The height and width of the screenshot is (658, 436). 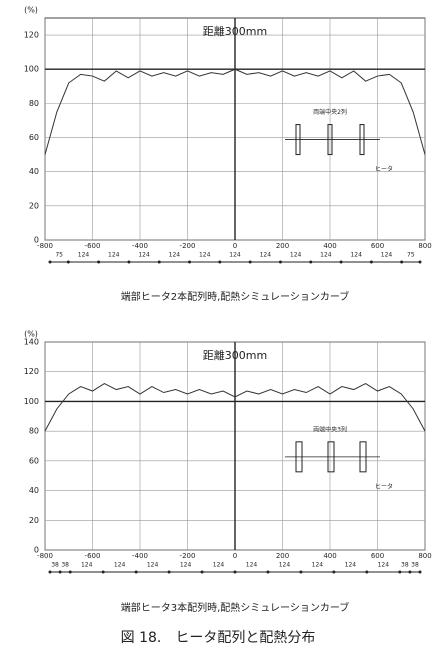 What do you see at coordinates (377, 246) in the screenshot?
I see `x-tick-label: 600` at bounding box center [377, 246].